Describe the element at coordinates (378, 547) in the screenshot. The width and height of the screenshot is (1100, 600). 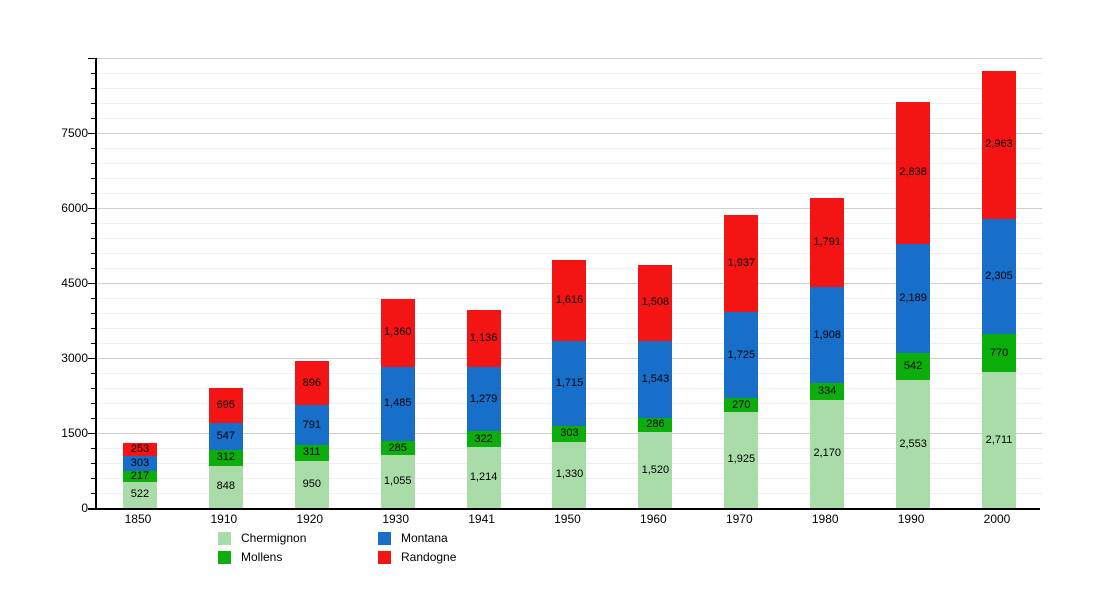
I see `legend: Chermignon Mollens Montana Randogne` at that location.